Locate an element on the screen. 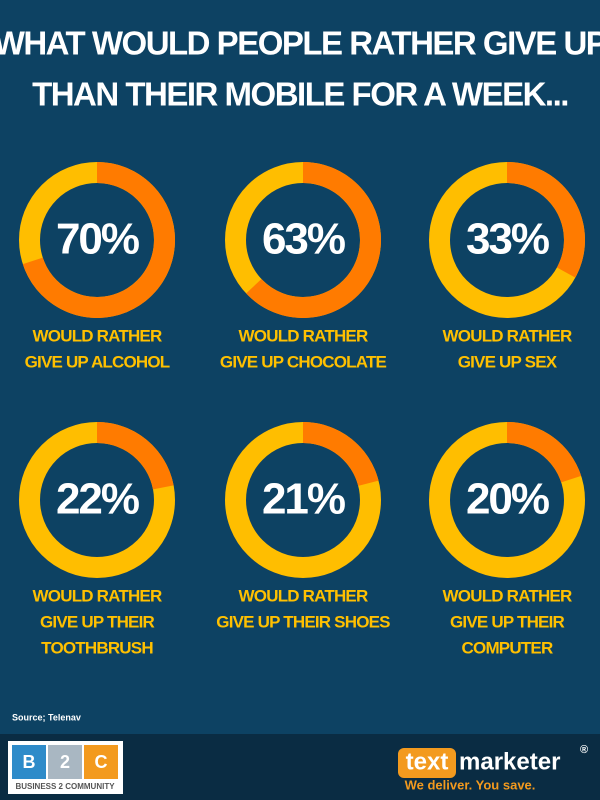  logo-text: text is located at coordinates (427, 761).